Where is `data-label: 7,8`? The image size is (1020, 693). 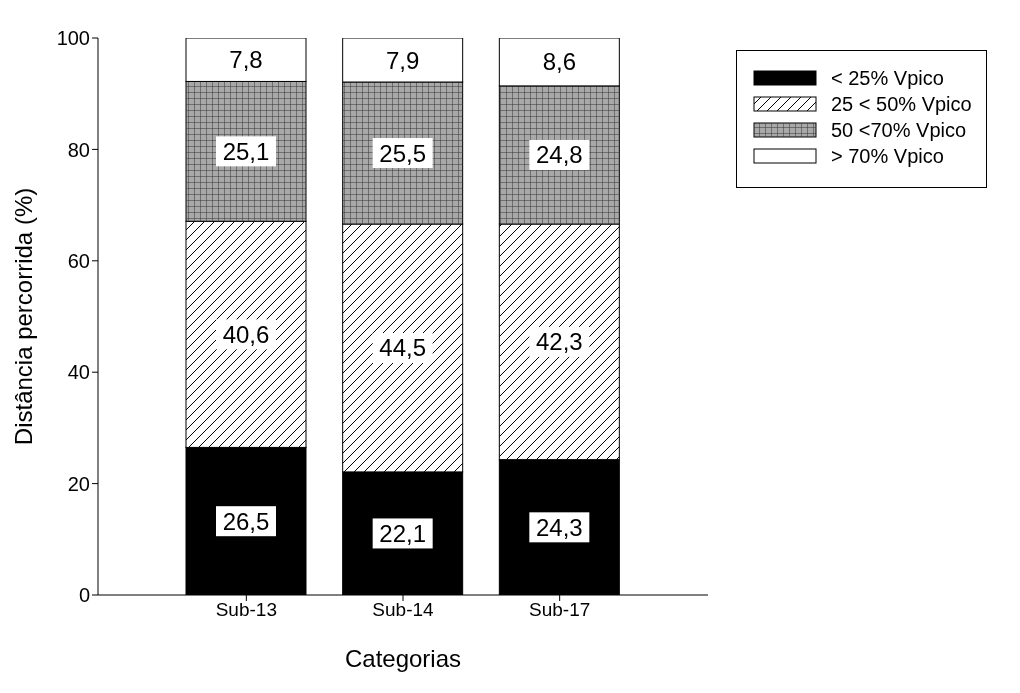
data-label: 7,8 is located at coordinates (246, 60).